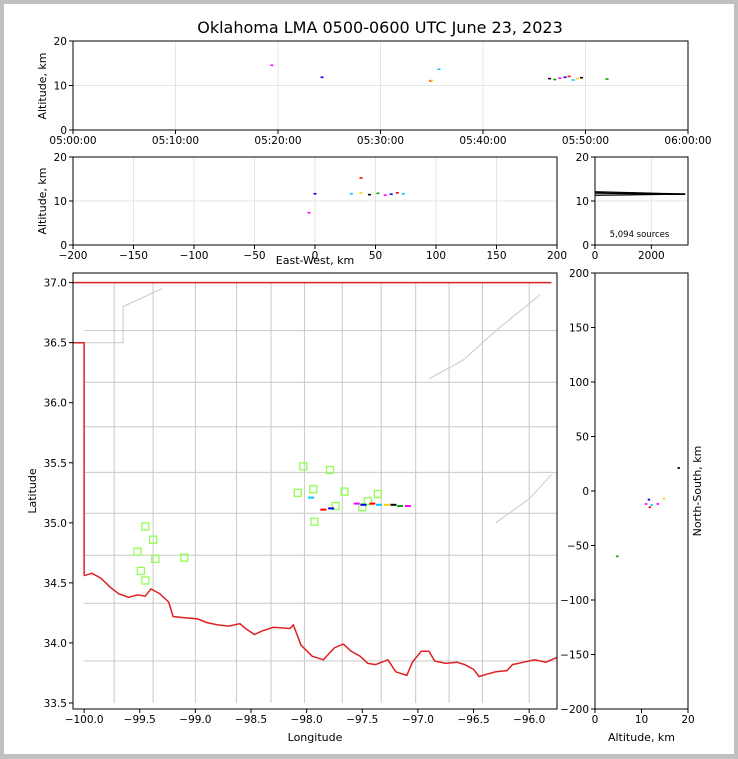  I want to click on p3-tick-label-x: 0, so click(595, 256).